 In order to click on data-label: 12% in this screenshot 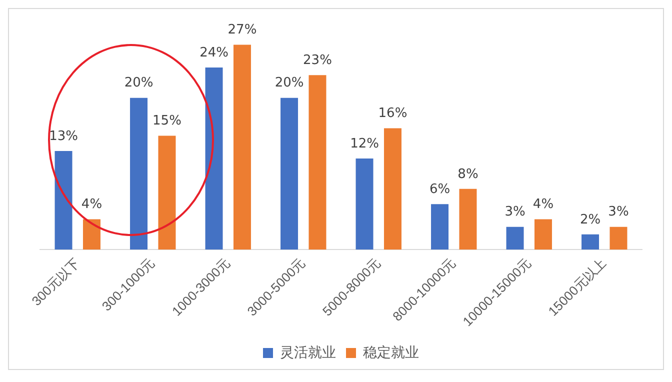, I will do `click(364, 144)`.